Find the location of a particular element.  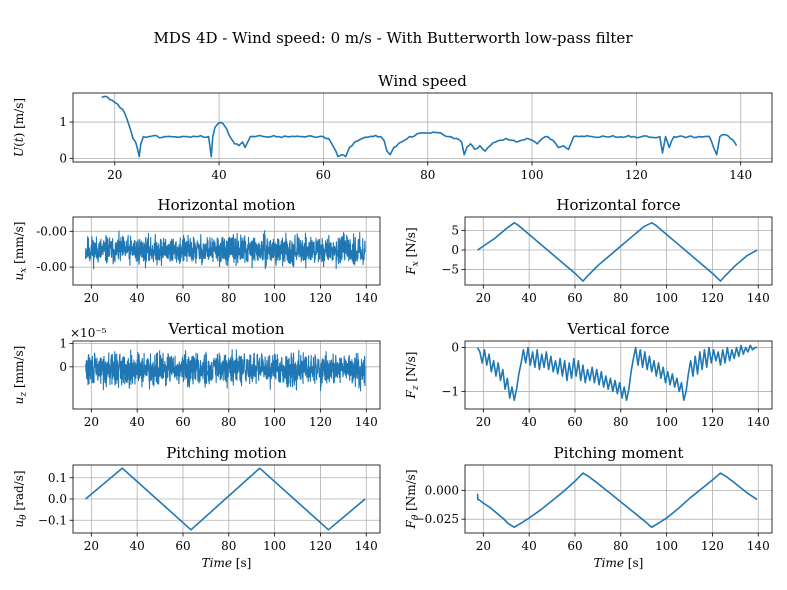

horizontal-motion-xtick-label-0: 20 is located at coordinates (91, 298).